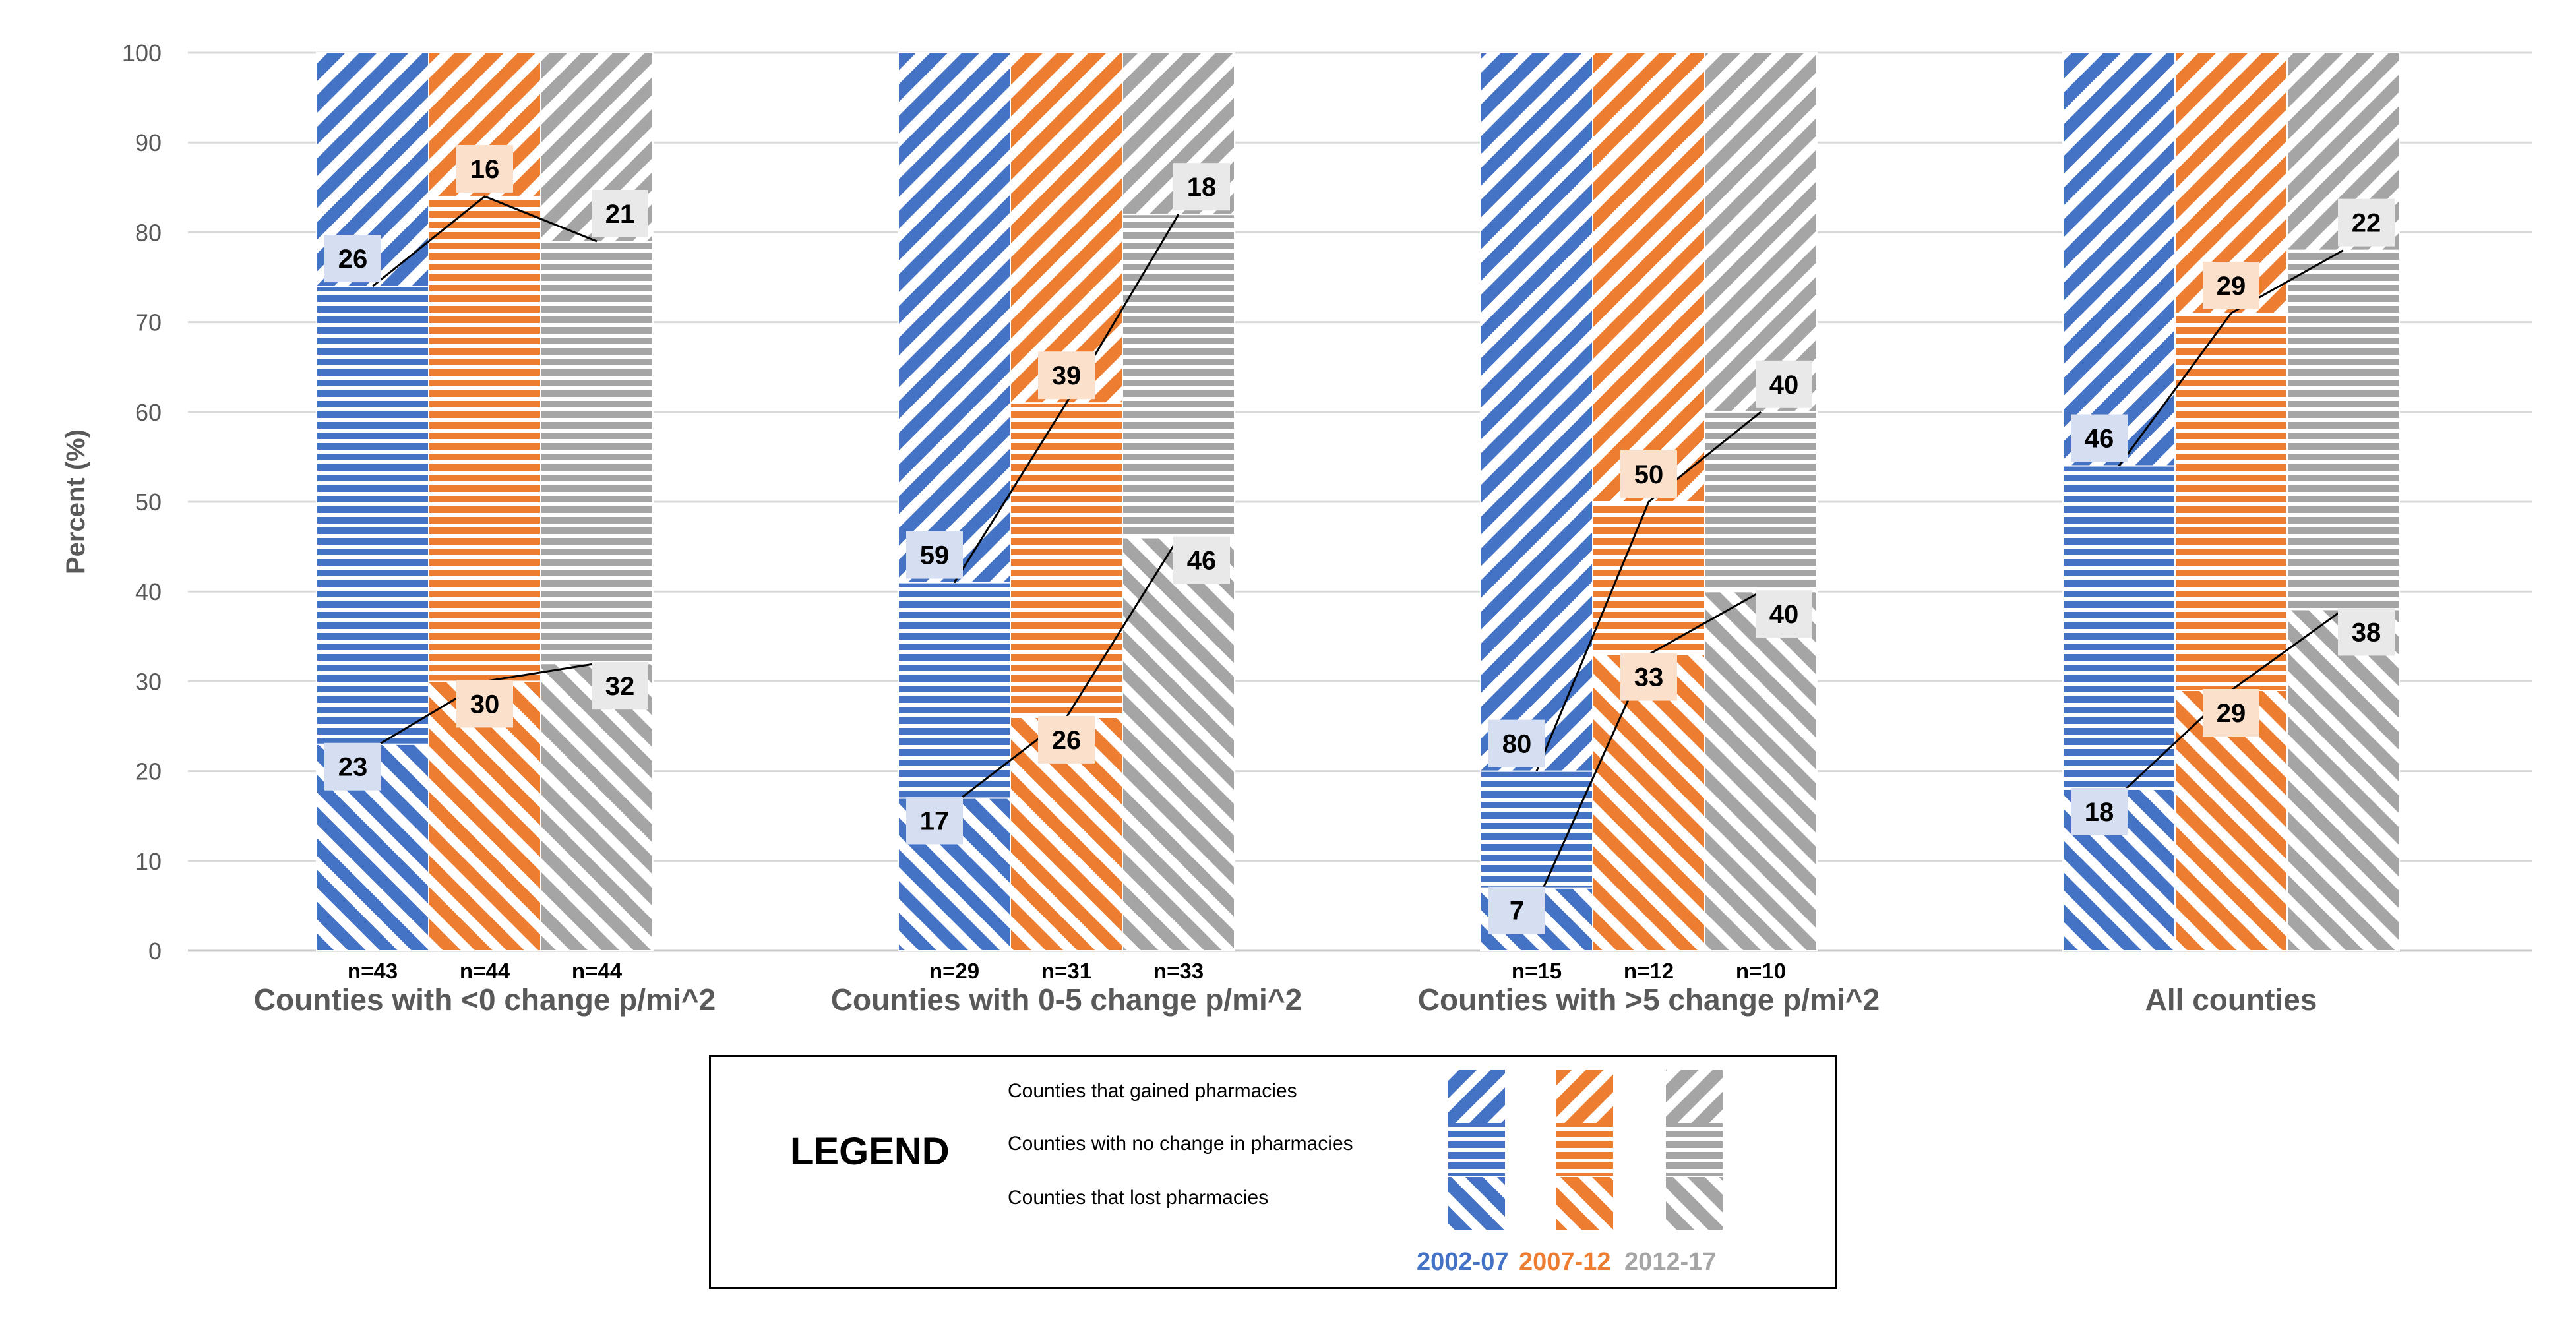 Image resolution: width=2576 pixels, height=1324 pixels. I want to click on x-category-label: Counties with <0 change p/mi^2, so click(485, 999).